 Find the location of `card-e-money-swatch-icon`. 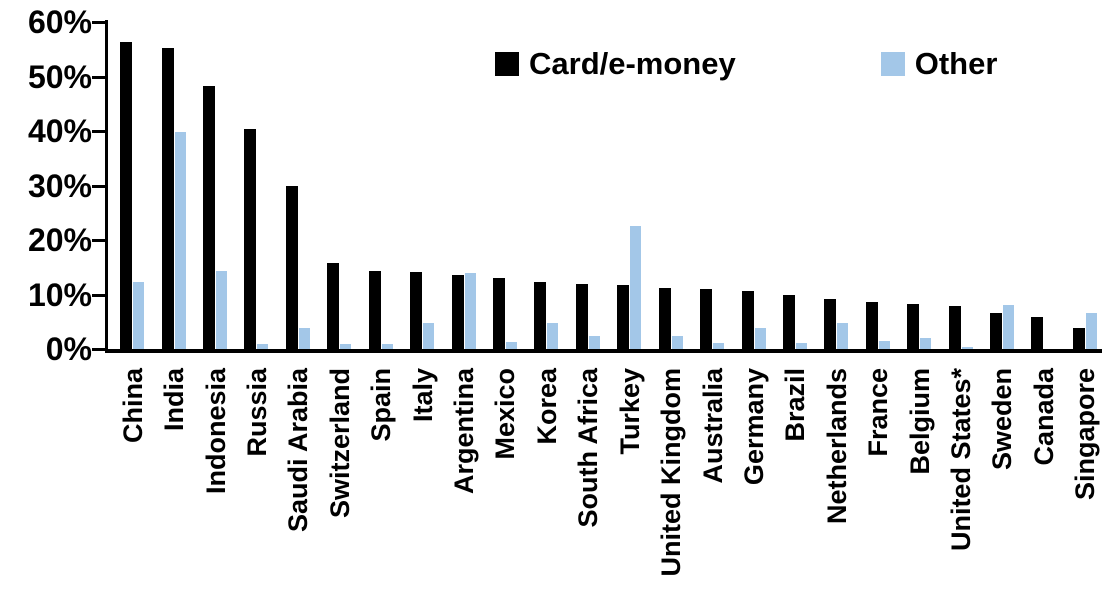

card-e-money-swatch-icon is located at coordinates (507, 64).